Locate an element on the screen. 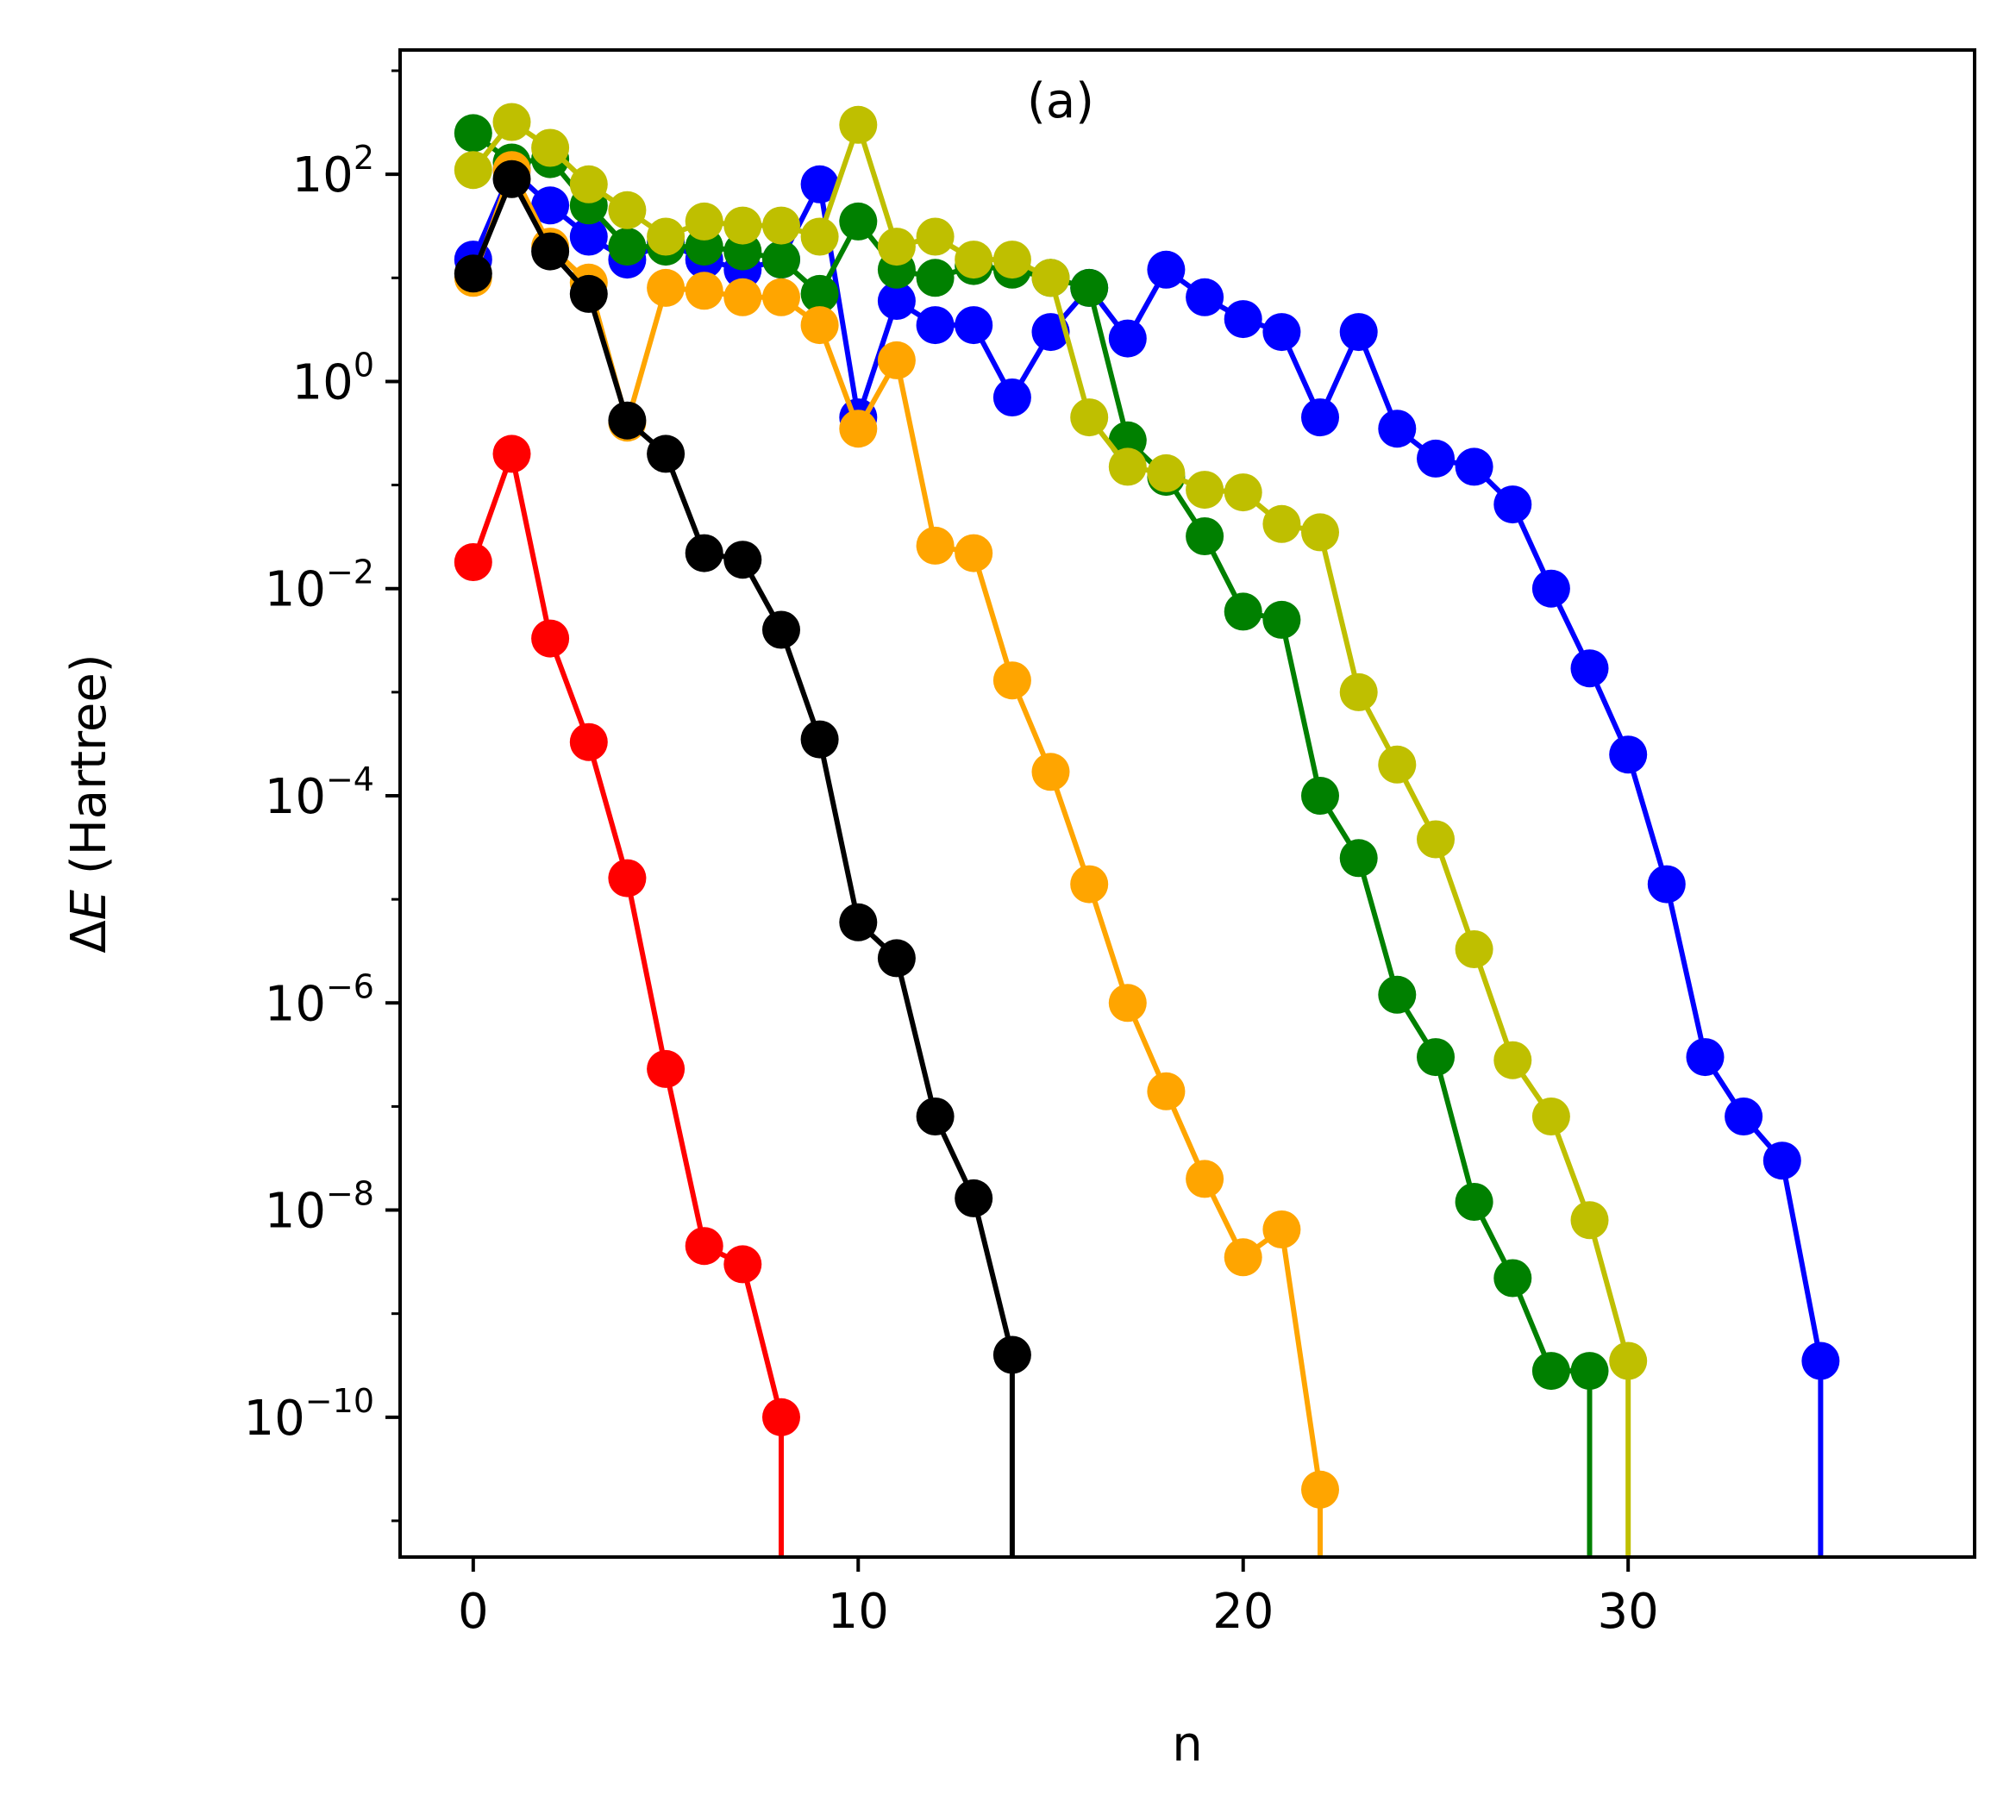 The image size is (2016, 1820). y-tick-label-0: 10⁰ is located at coordinates (333, 378).